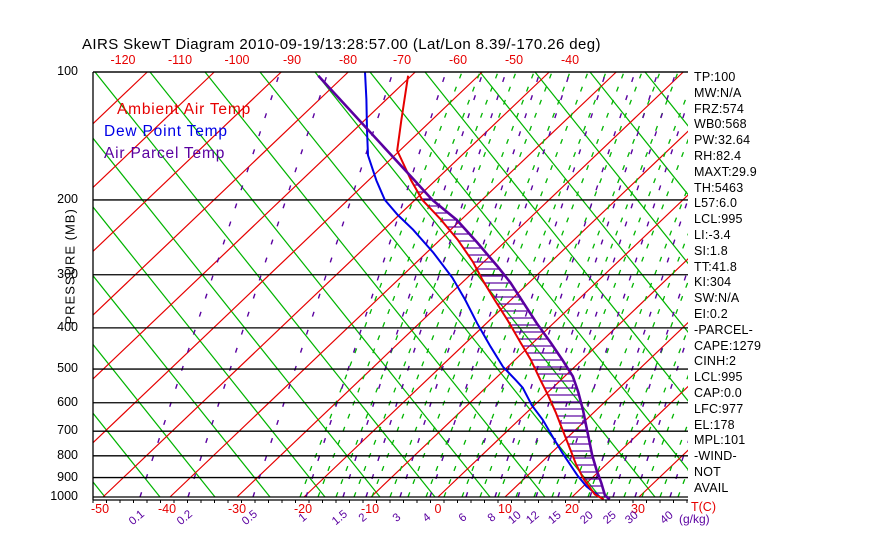 Image resolution: width=870 pixels, height=560 pixels. I want to click on pressure-tick: 800, so click(67, 454).